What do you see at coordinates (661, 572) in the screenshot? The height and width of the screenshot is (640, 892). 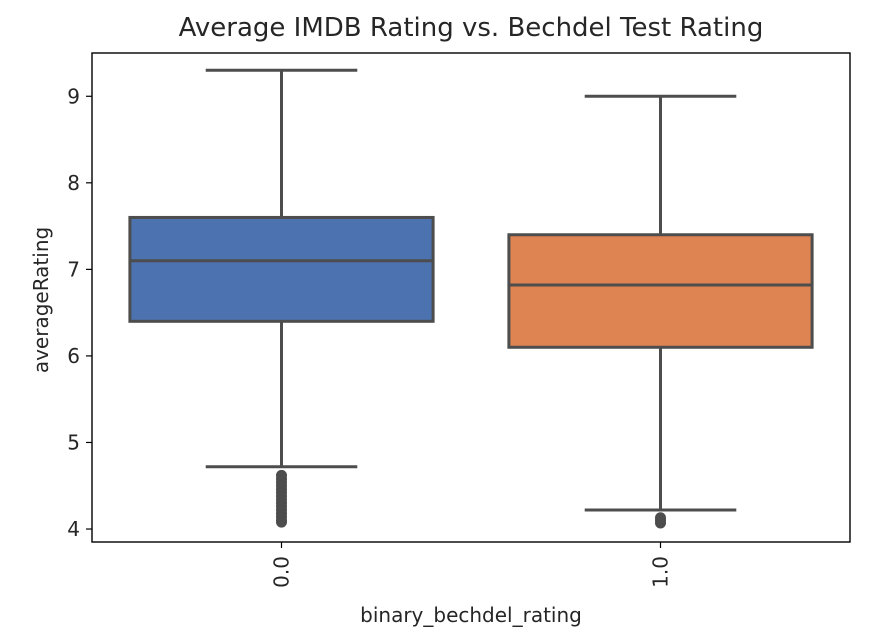 I see `x-tick-label: 1.0` at bounding box center [661, 572].